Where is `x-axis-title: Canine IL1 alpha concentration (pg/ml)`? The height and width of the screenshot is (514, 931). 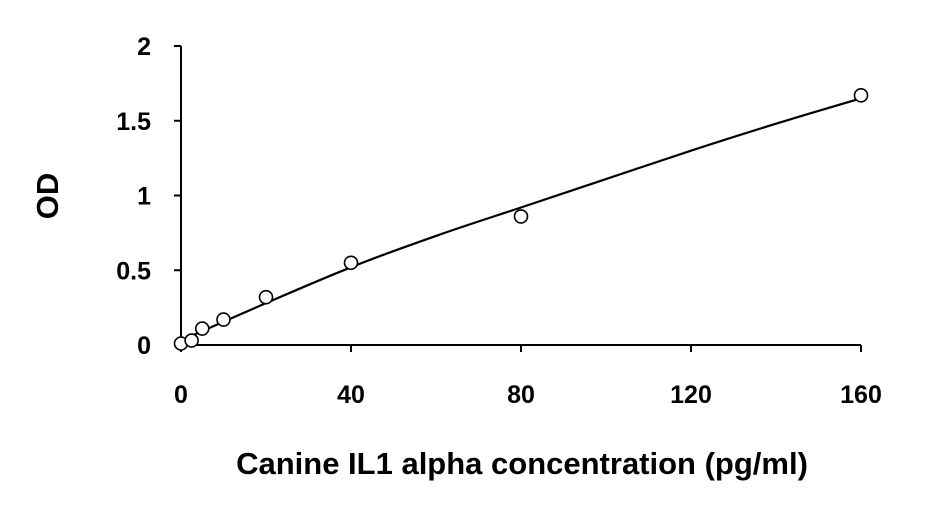 x-axis-title: Canine IL1 alpha concentration (pg/ml) is located at coordinates (522, 463).